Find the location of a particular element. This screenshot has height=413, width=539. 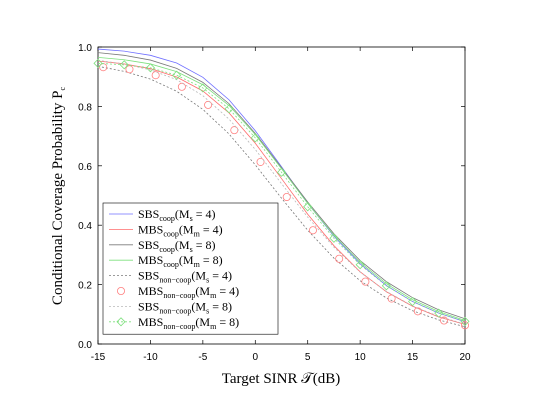

x-axis-label: Target SINR 𝒯(dB) is located at coordinates (281, 379).